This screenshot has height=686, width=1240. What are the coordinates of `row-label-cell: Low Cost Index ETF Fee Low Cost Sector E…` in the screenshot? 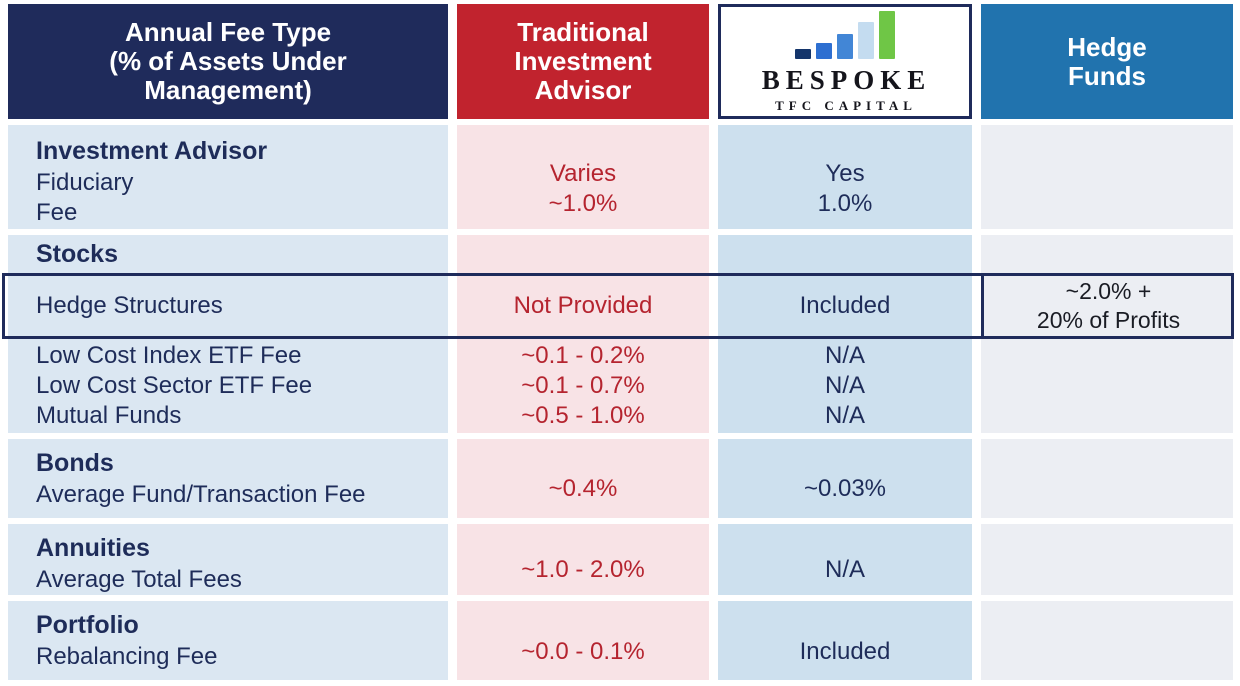 It's located at (228, 386).